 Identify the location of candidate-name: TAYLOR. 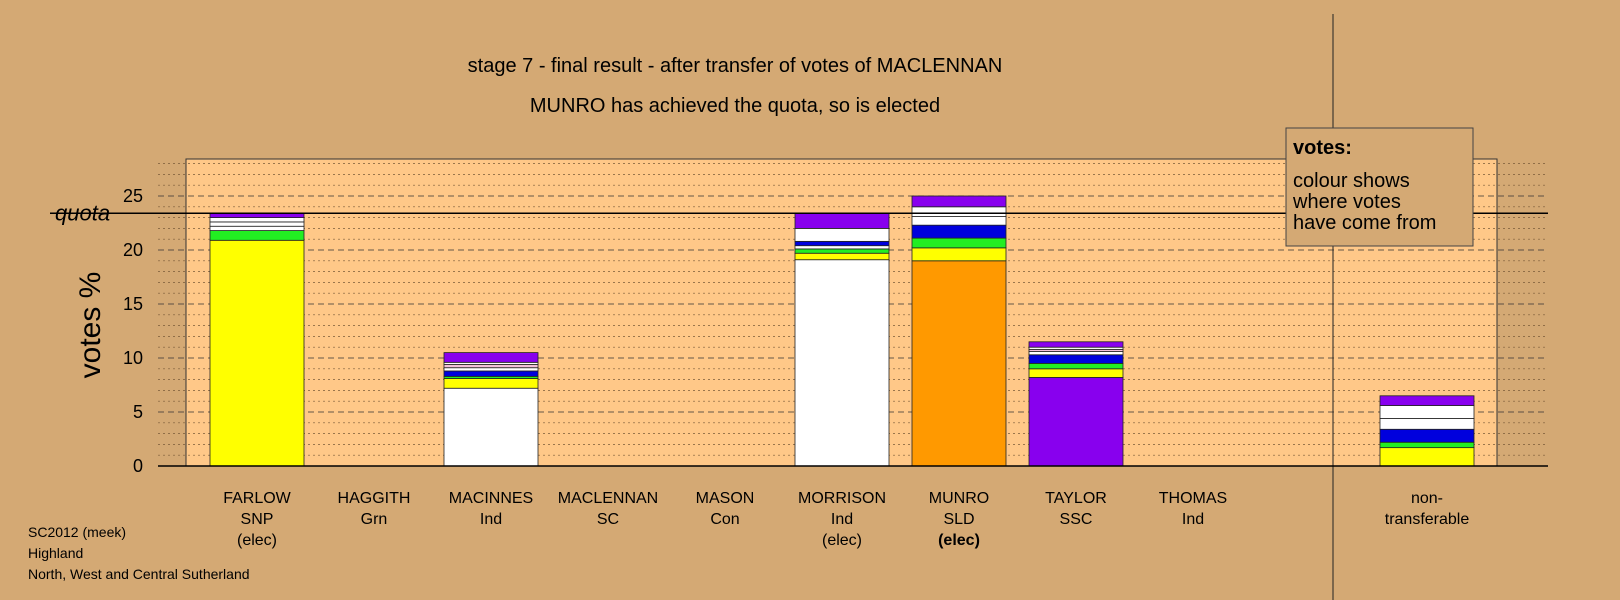
(1076, 498).